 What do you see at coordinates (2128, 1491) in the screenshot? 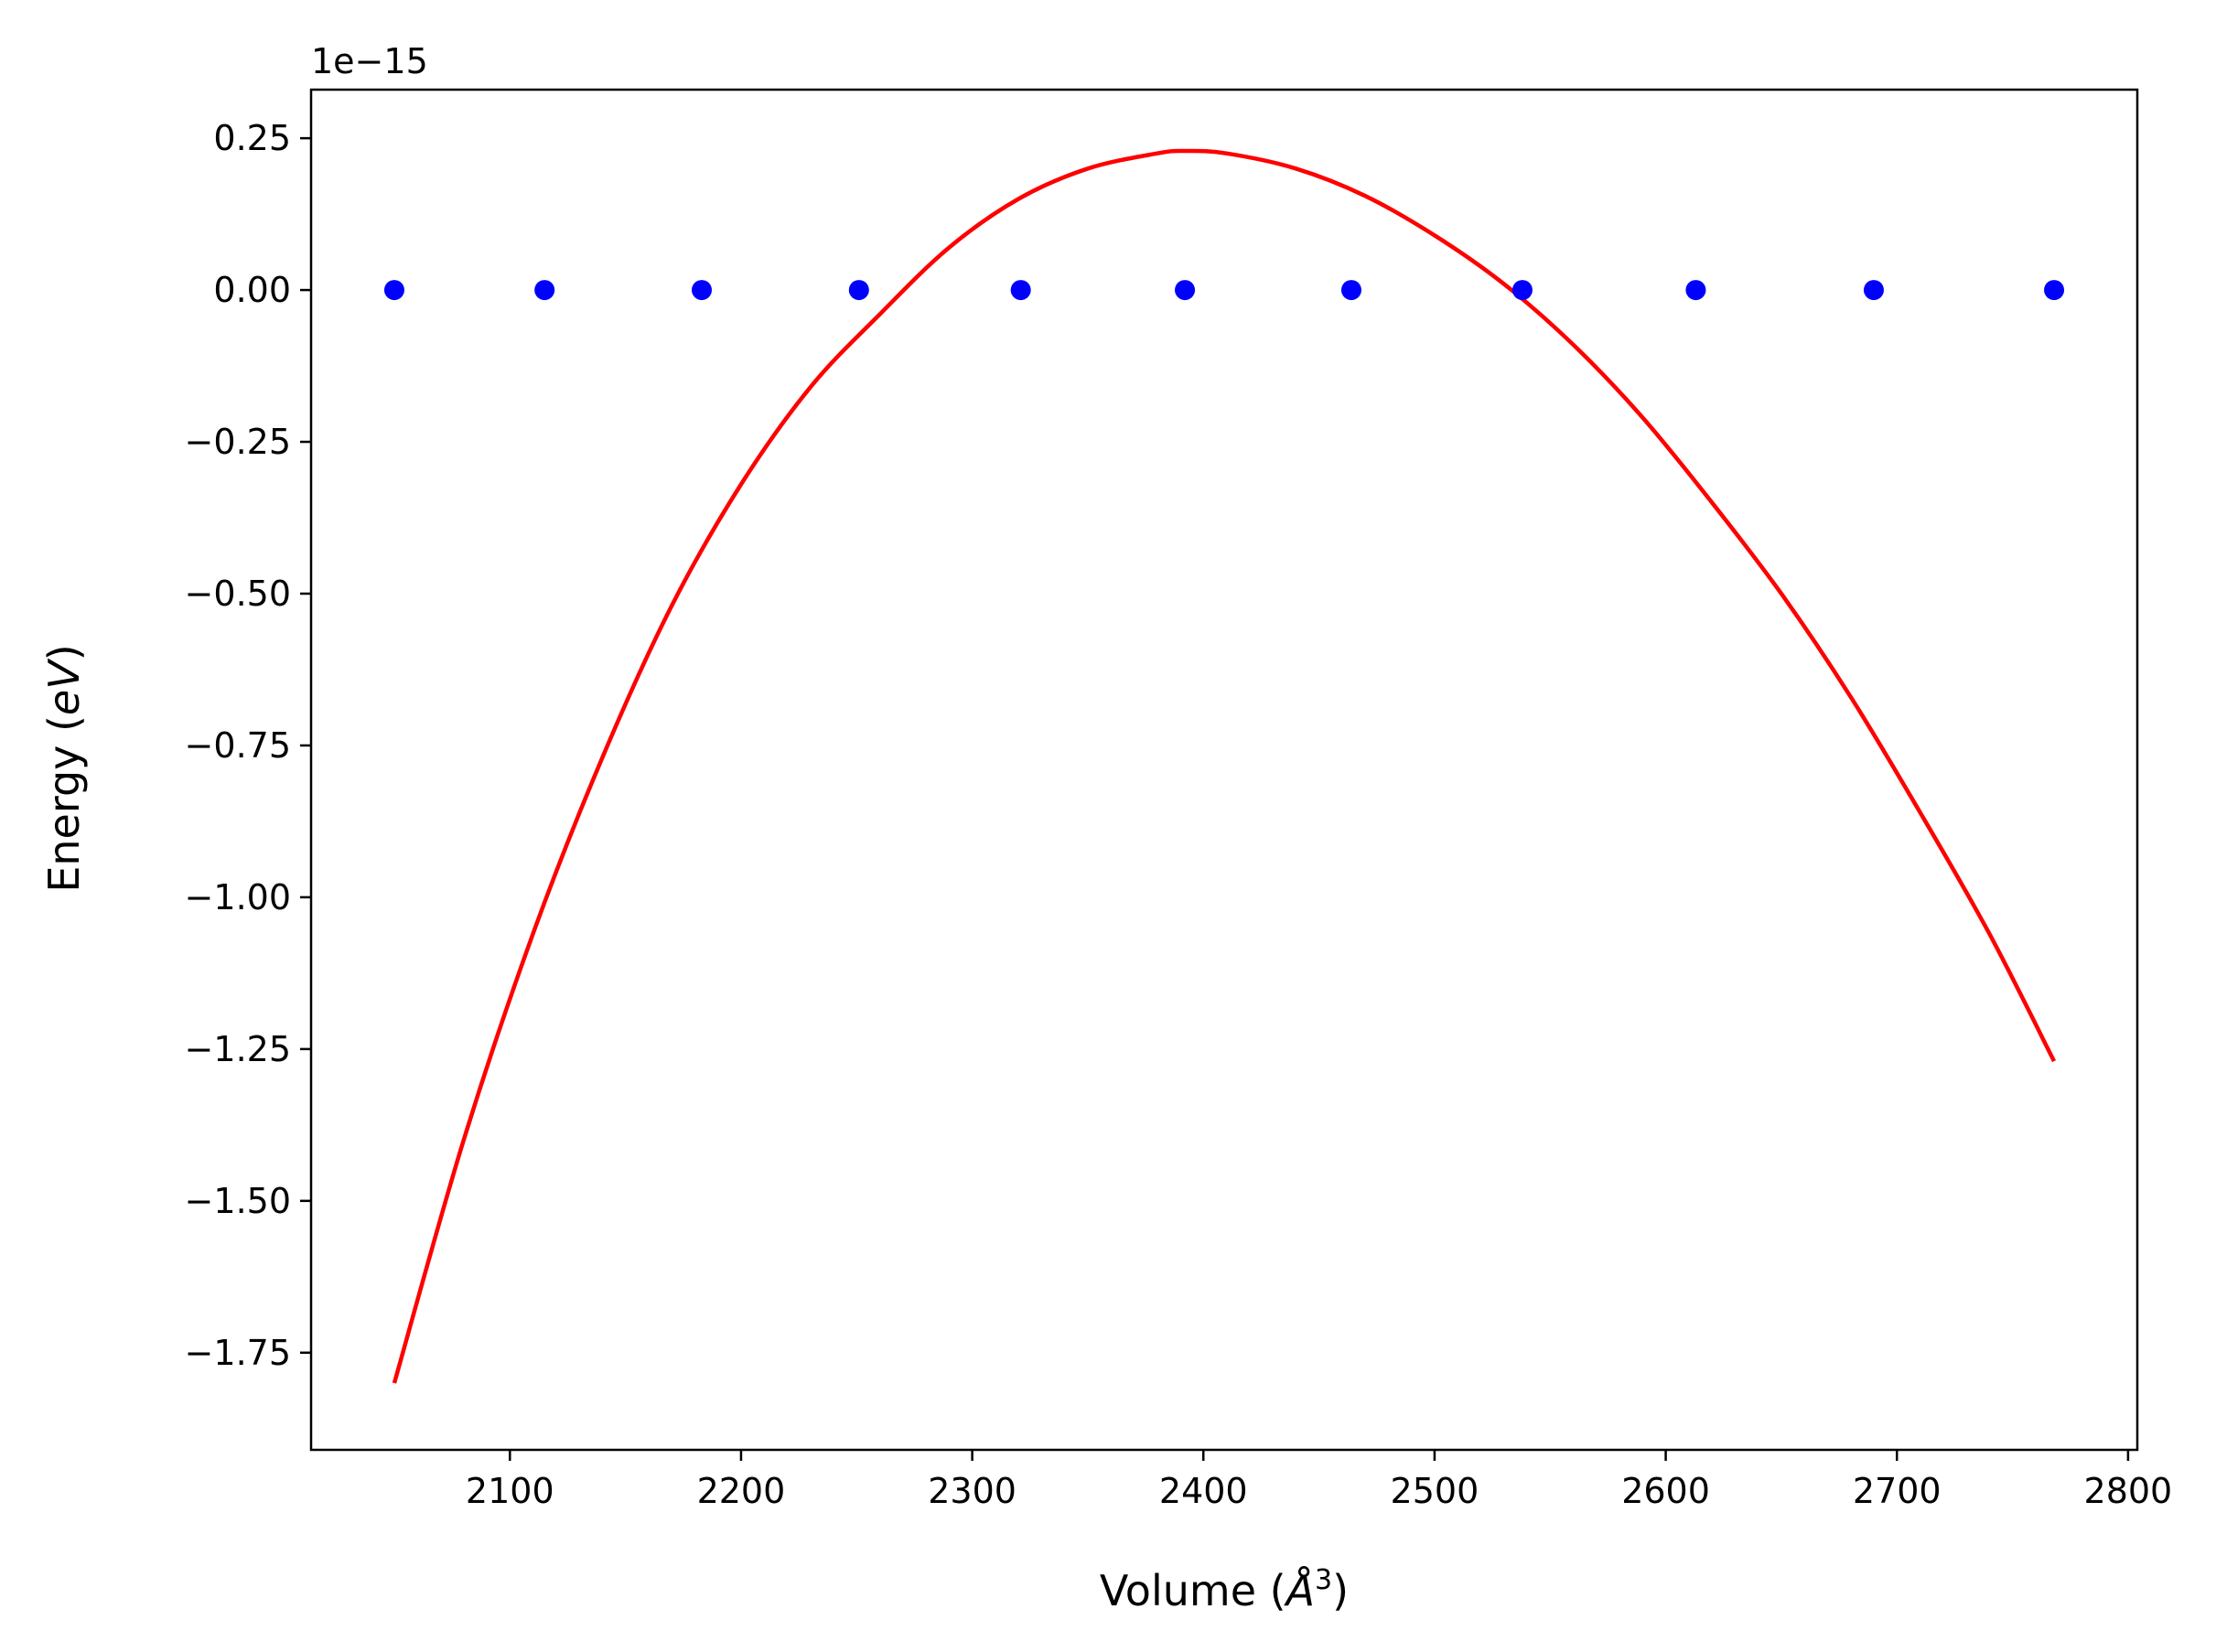
I see `x-tick-label: 2800` at bounding box center [2128, 1491].